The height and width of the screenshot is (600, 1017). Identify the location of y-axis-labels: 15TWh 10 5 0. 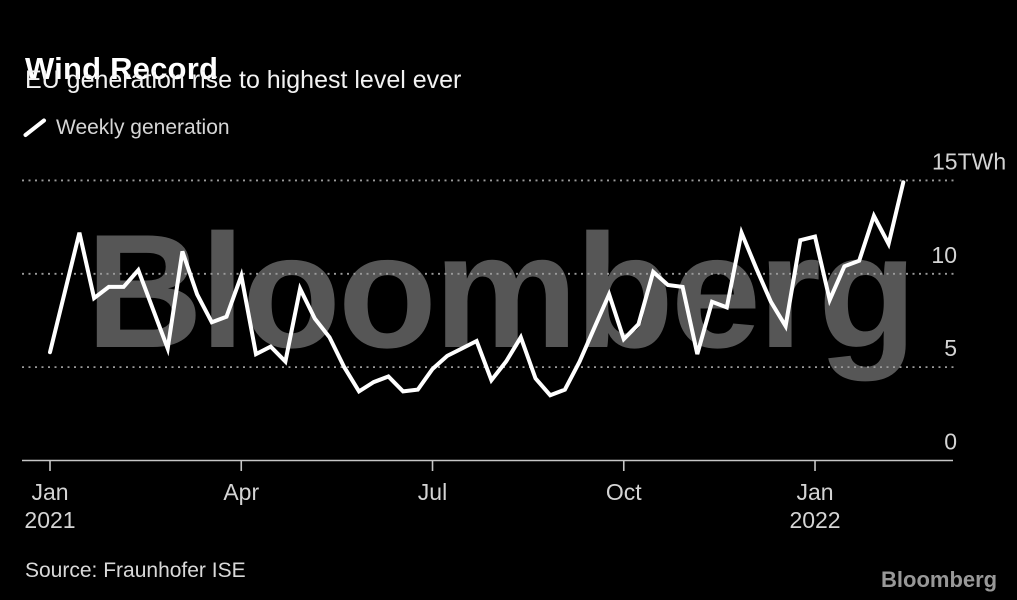
(968, 301).